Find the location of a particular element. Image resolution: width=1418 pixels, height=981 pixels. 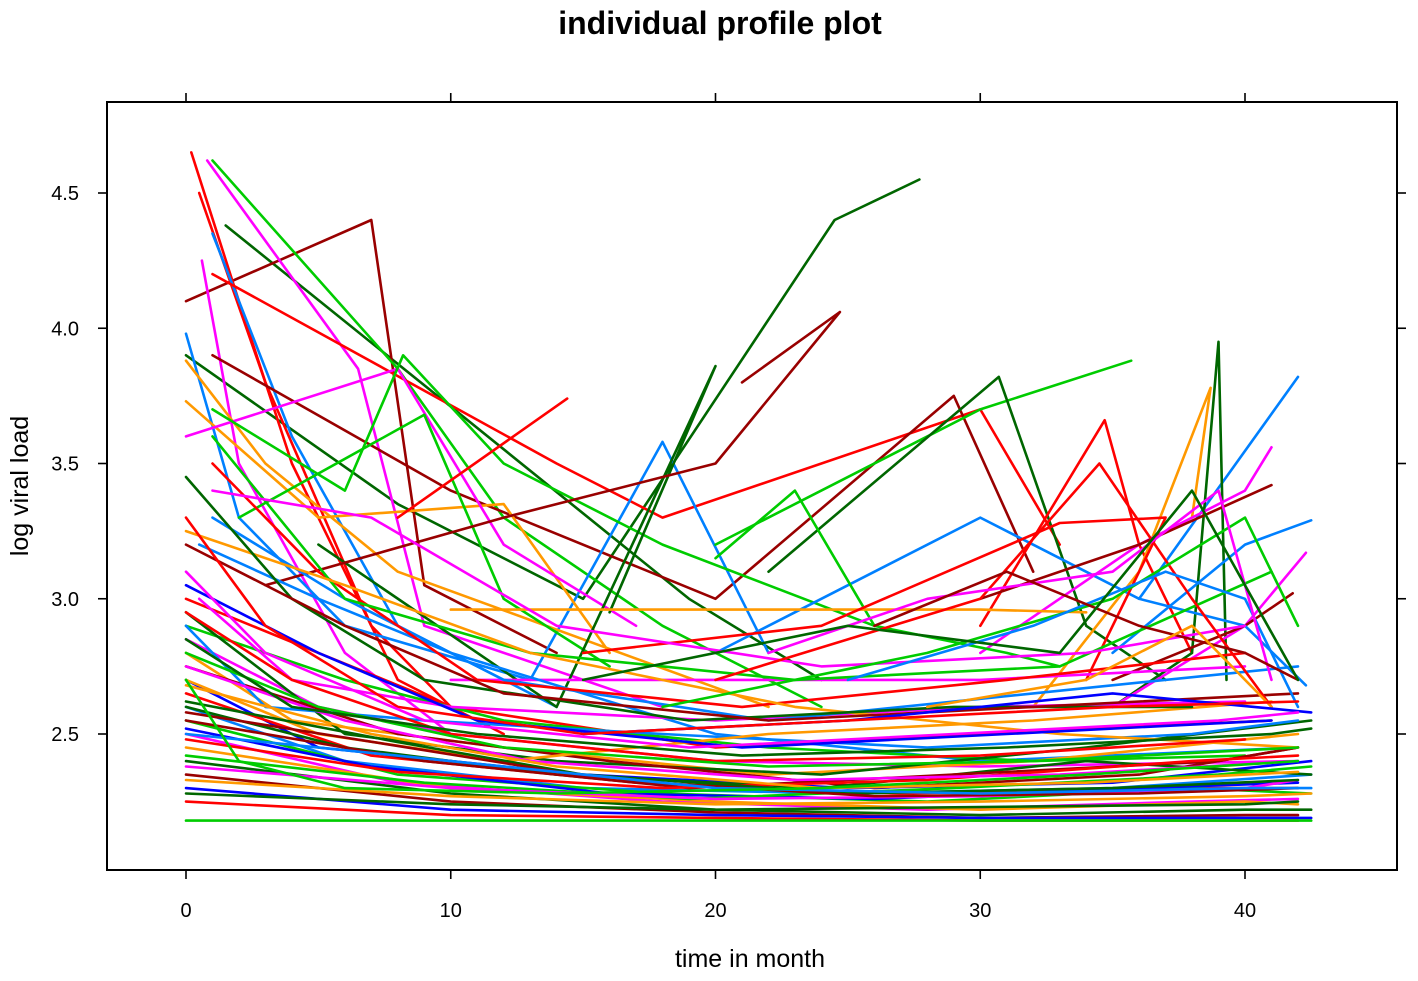

y-axis-label: log viral load is located at coordinates (20, 486).